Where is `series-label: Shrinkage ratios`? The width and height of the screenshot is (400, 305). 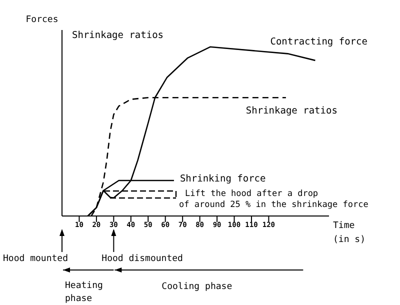 series-label: Shrinkage ratios is located at coordinates (292, 111).